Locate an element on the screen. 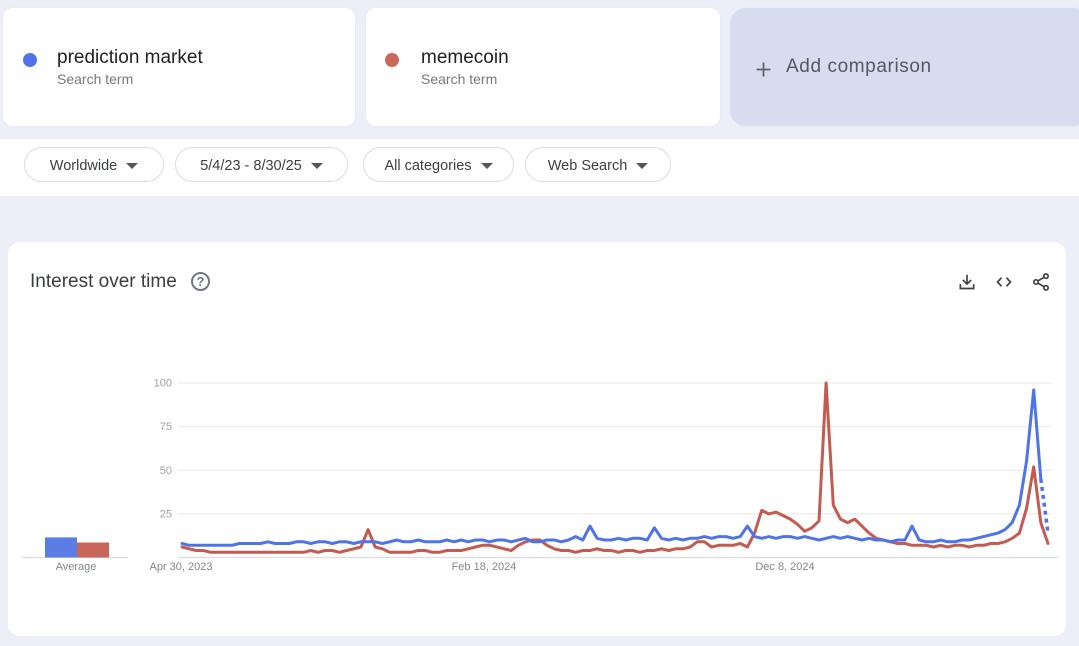 This screenshot has width=1079, height=646. svg-text: Average is located at coordinates (76, 567).